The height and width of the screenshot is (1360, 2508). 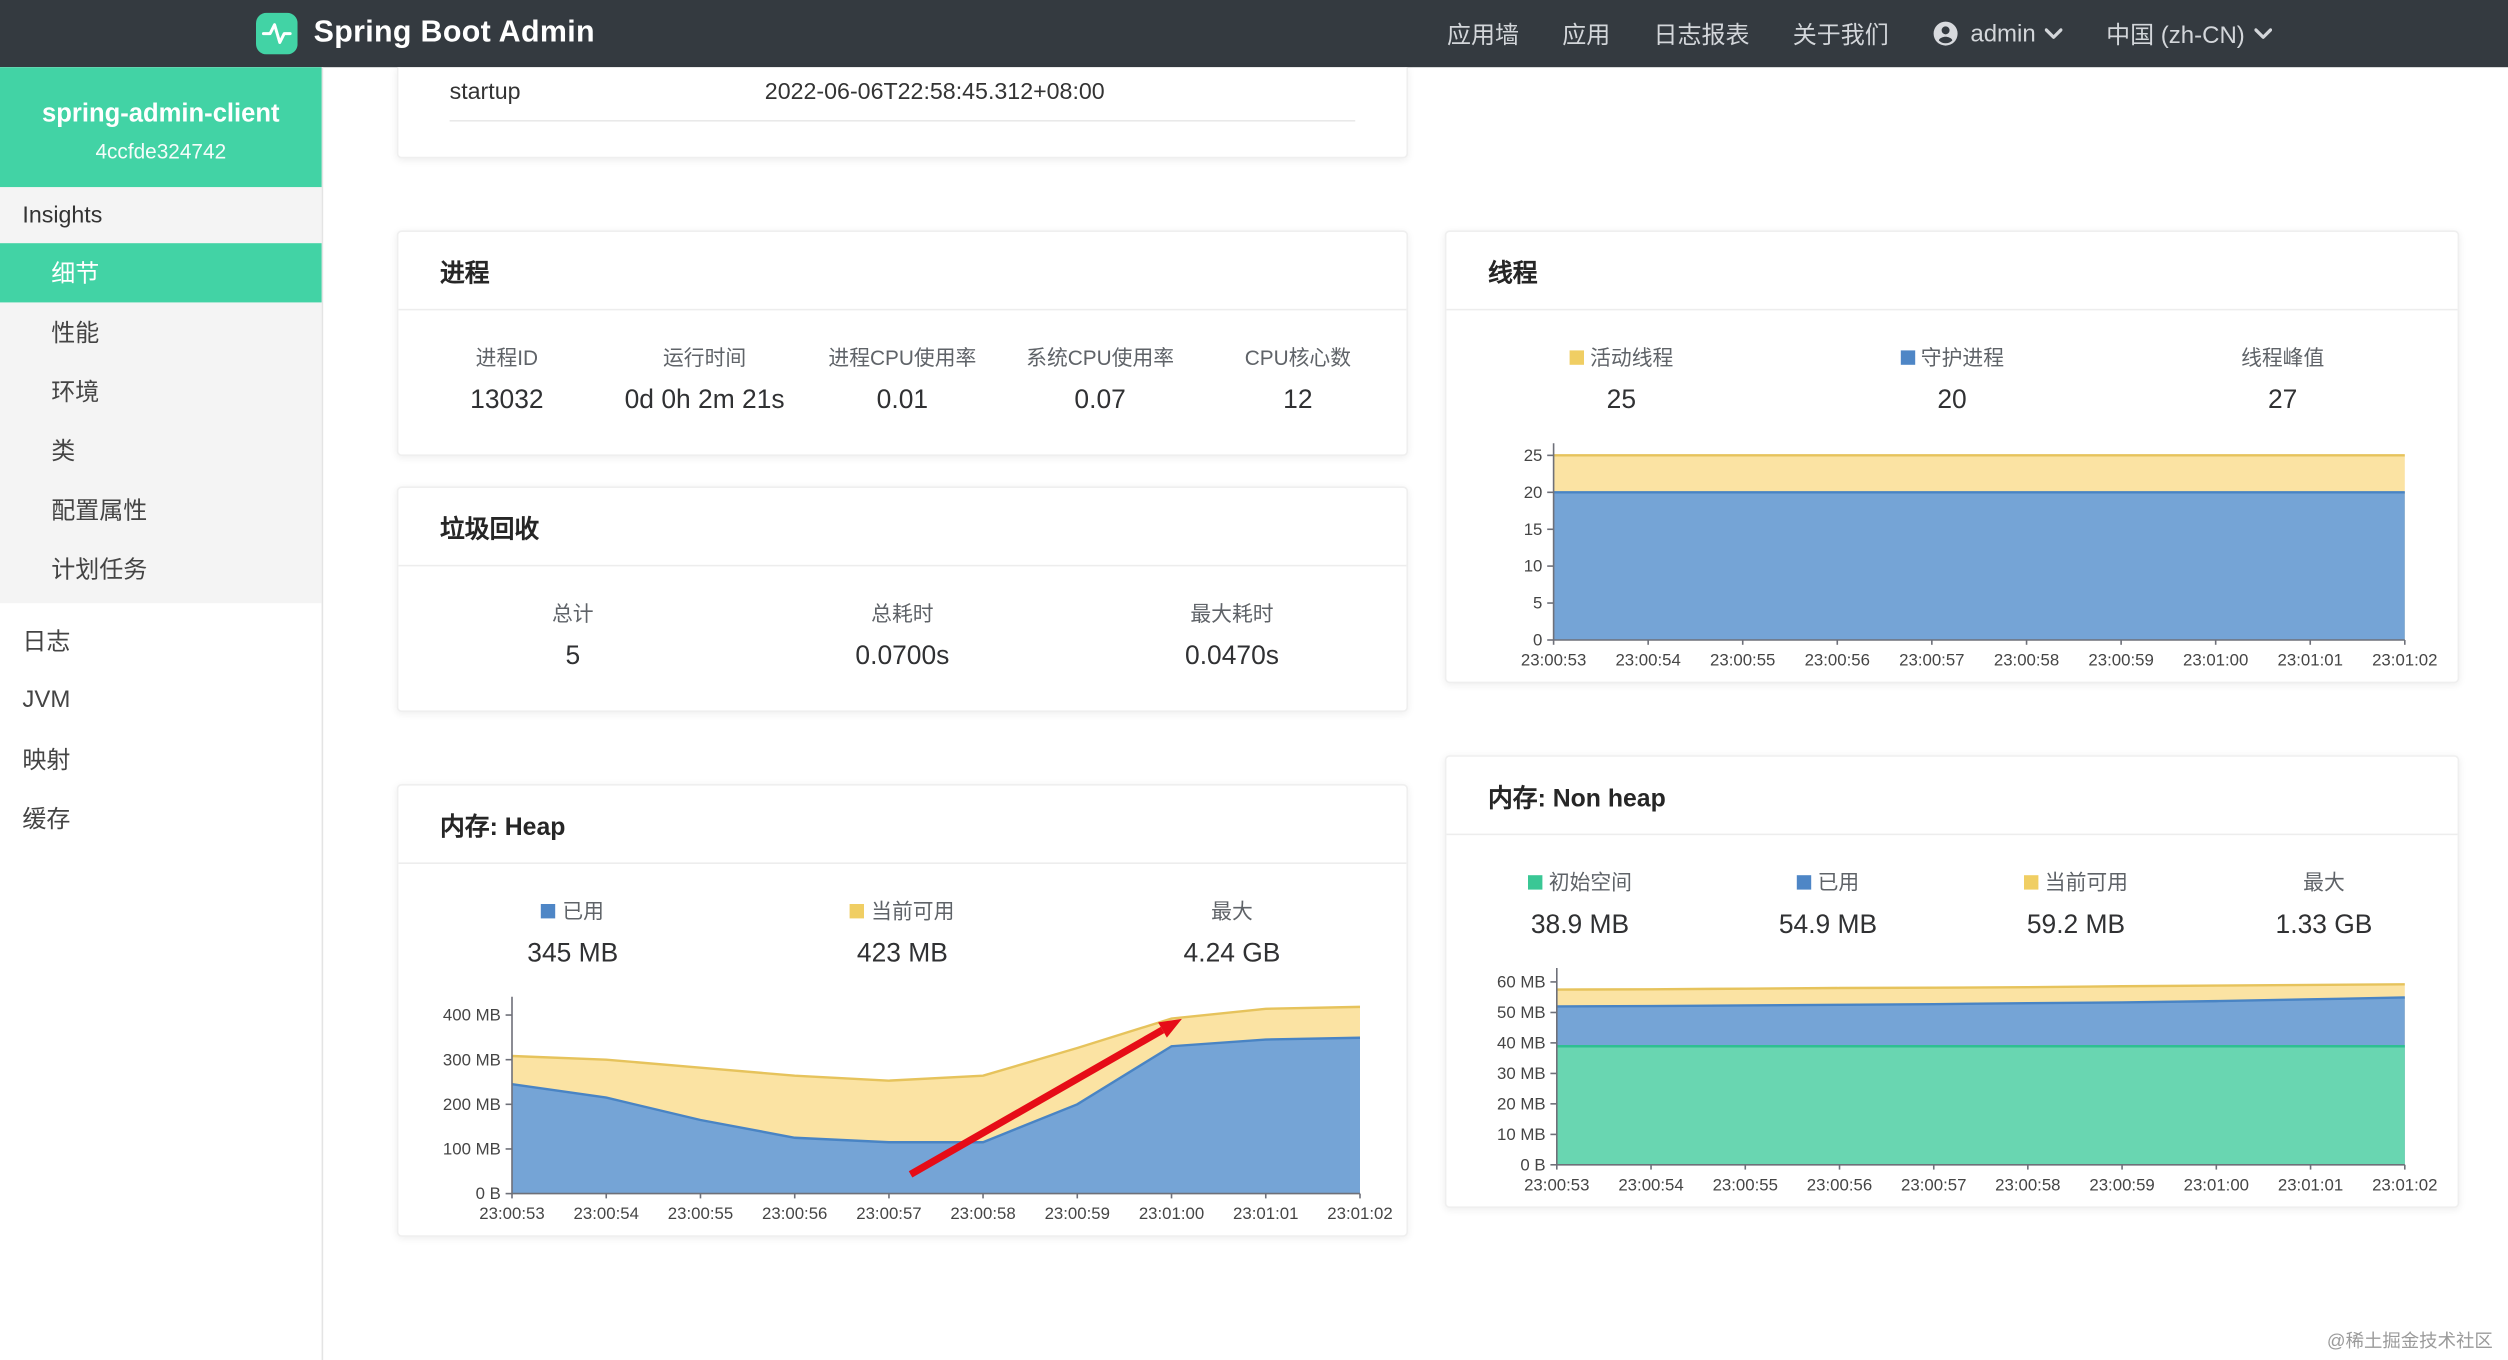 What do you see at coordinates (46, 700) in the screenshot?
I see `sidebar-item-jvm: JVM` at bounding box center [46, 700].